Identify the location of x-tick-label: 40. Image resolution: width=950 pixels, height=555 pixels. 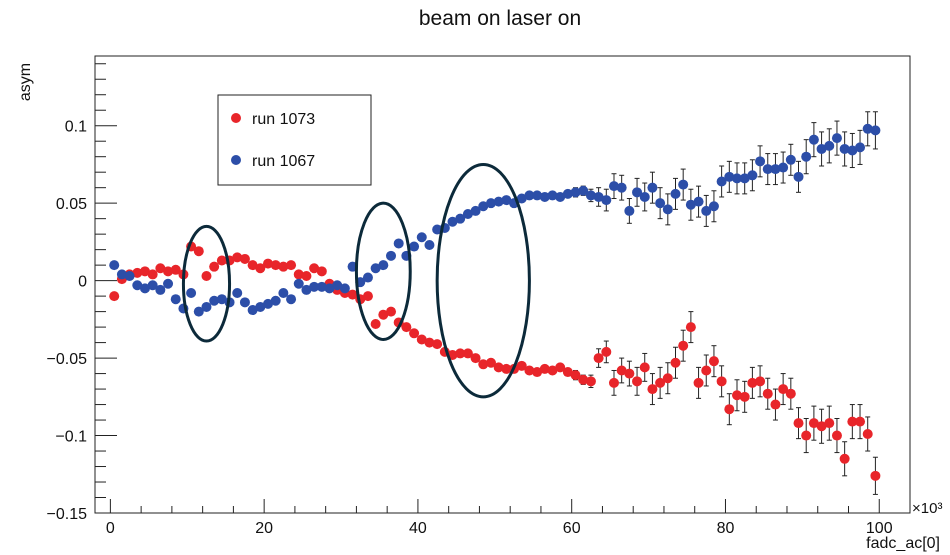
(418, 528).